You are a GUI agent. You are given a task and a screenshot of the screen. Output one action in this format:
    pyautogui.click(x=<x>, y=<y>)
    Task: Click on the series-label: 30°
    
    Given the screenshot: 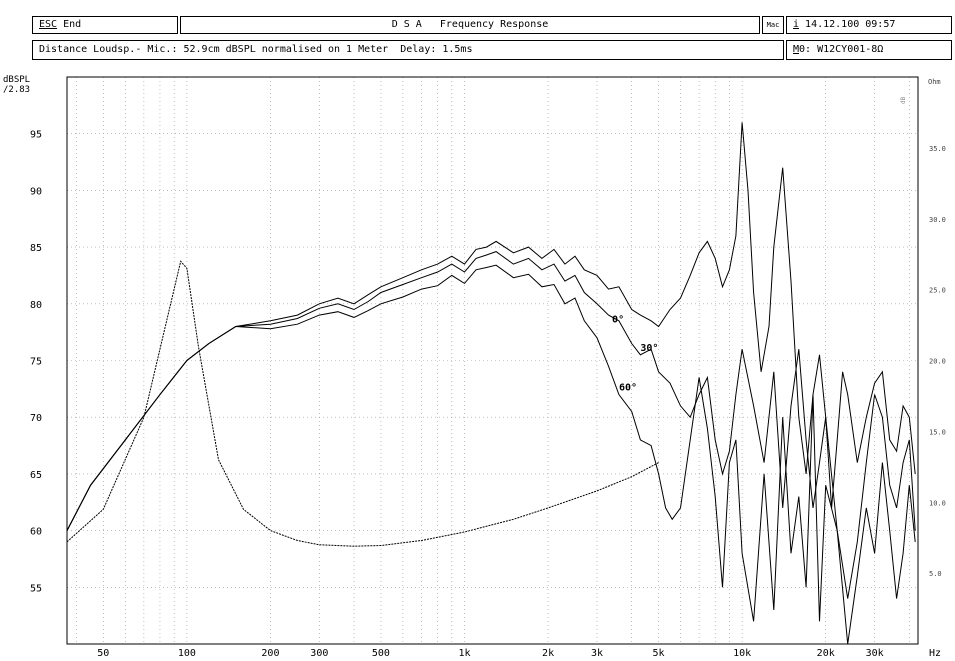 What is the action you would take?
    pyautogui.click(x=649, y=348)
    